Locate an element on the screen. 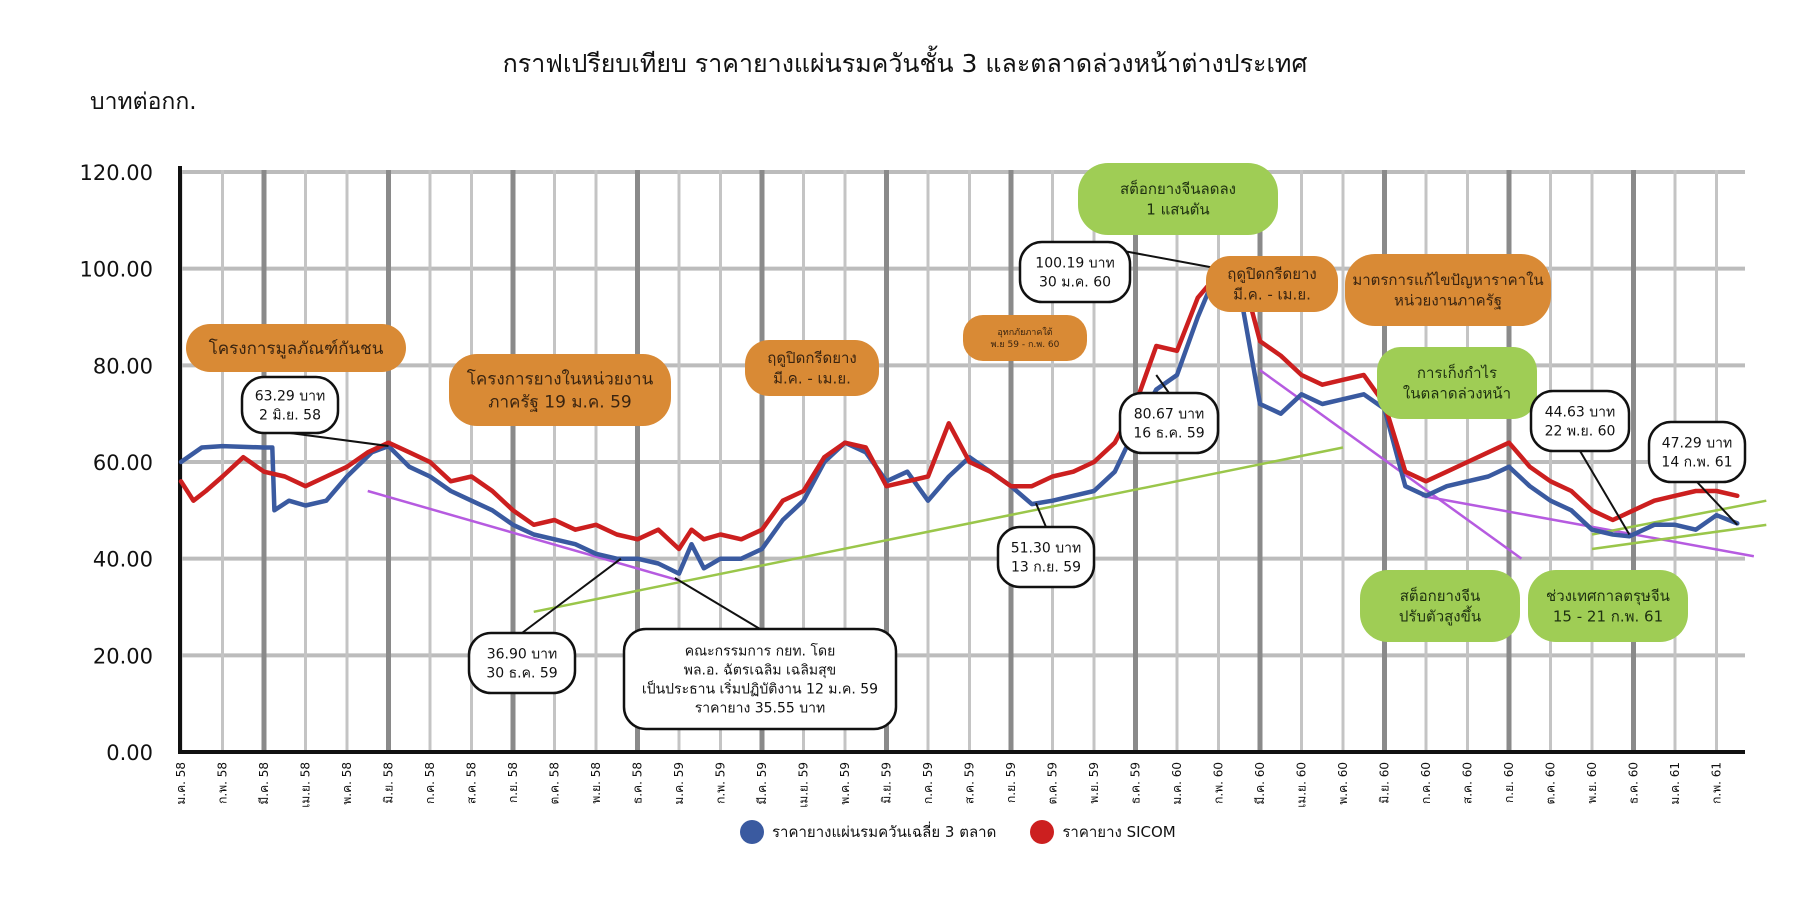  event-label-text: อุทกภัยภาคใต้ is located at coordinates (1024, 332).